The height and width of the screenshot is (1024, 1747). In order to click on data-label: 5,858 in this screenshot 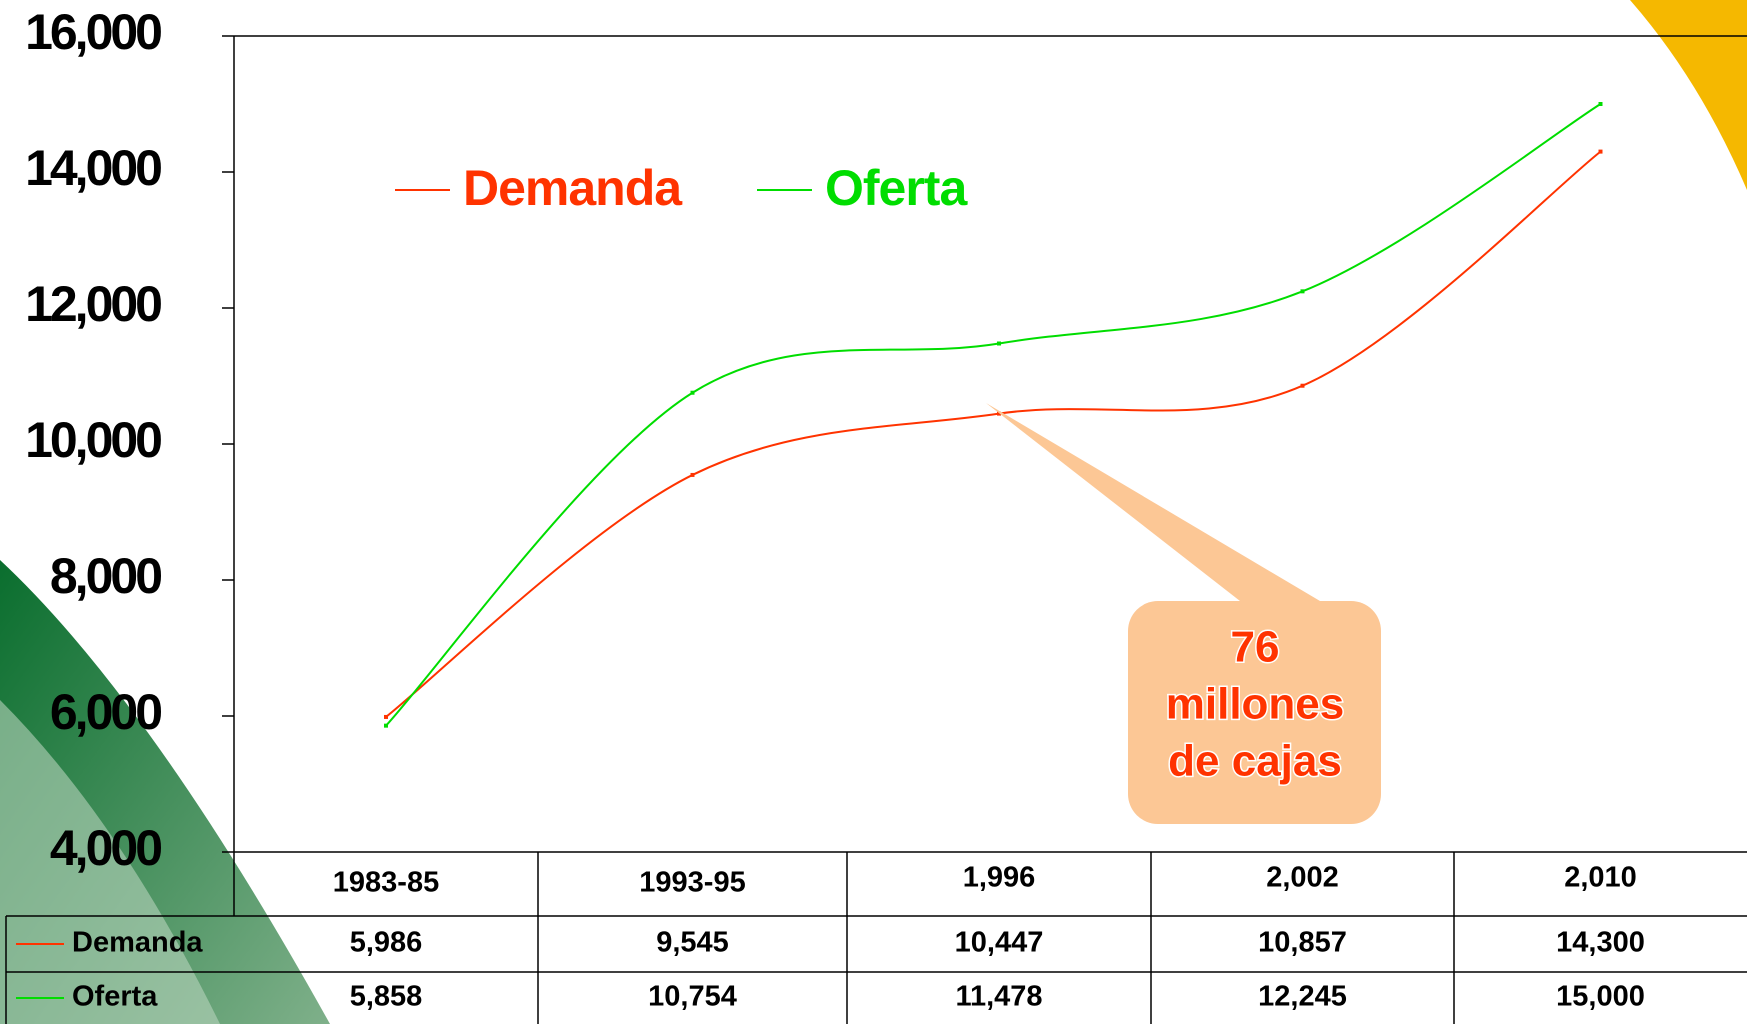, I will do `click(386, 997)`.